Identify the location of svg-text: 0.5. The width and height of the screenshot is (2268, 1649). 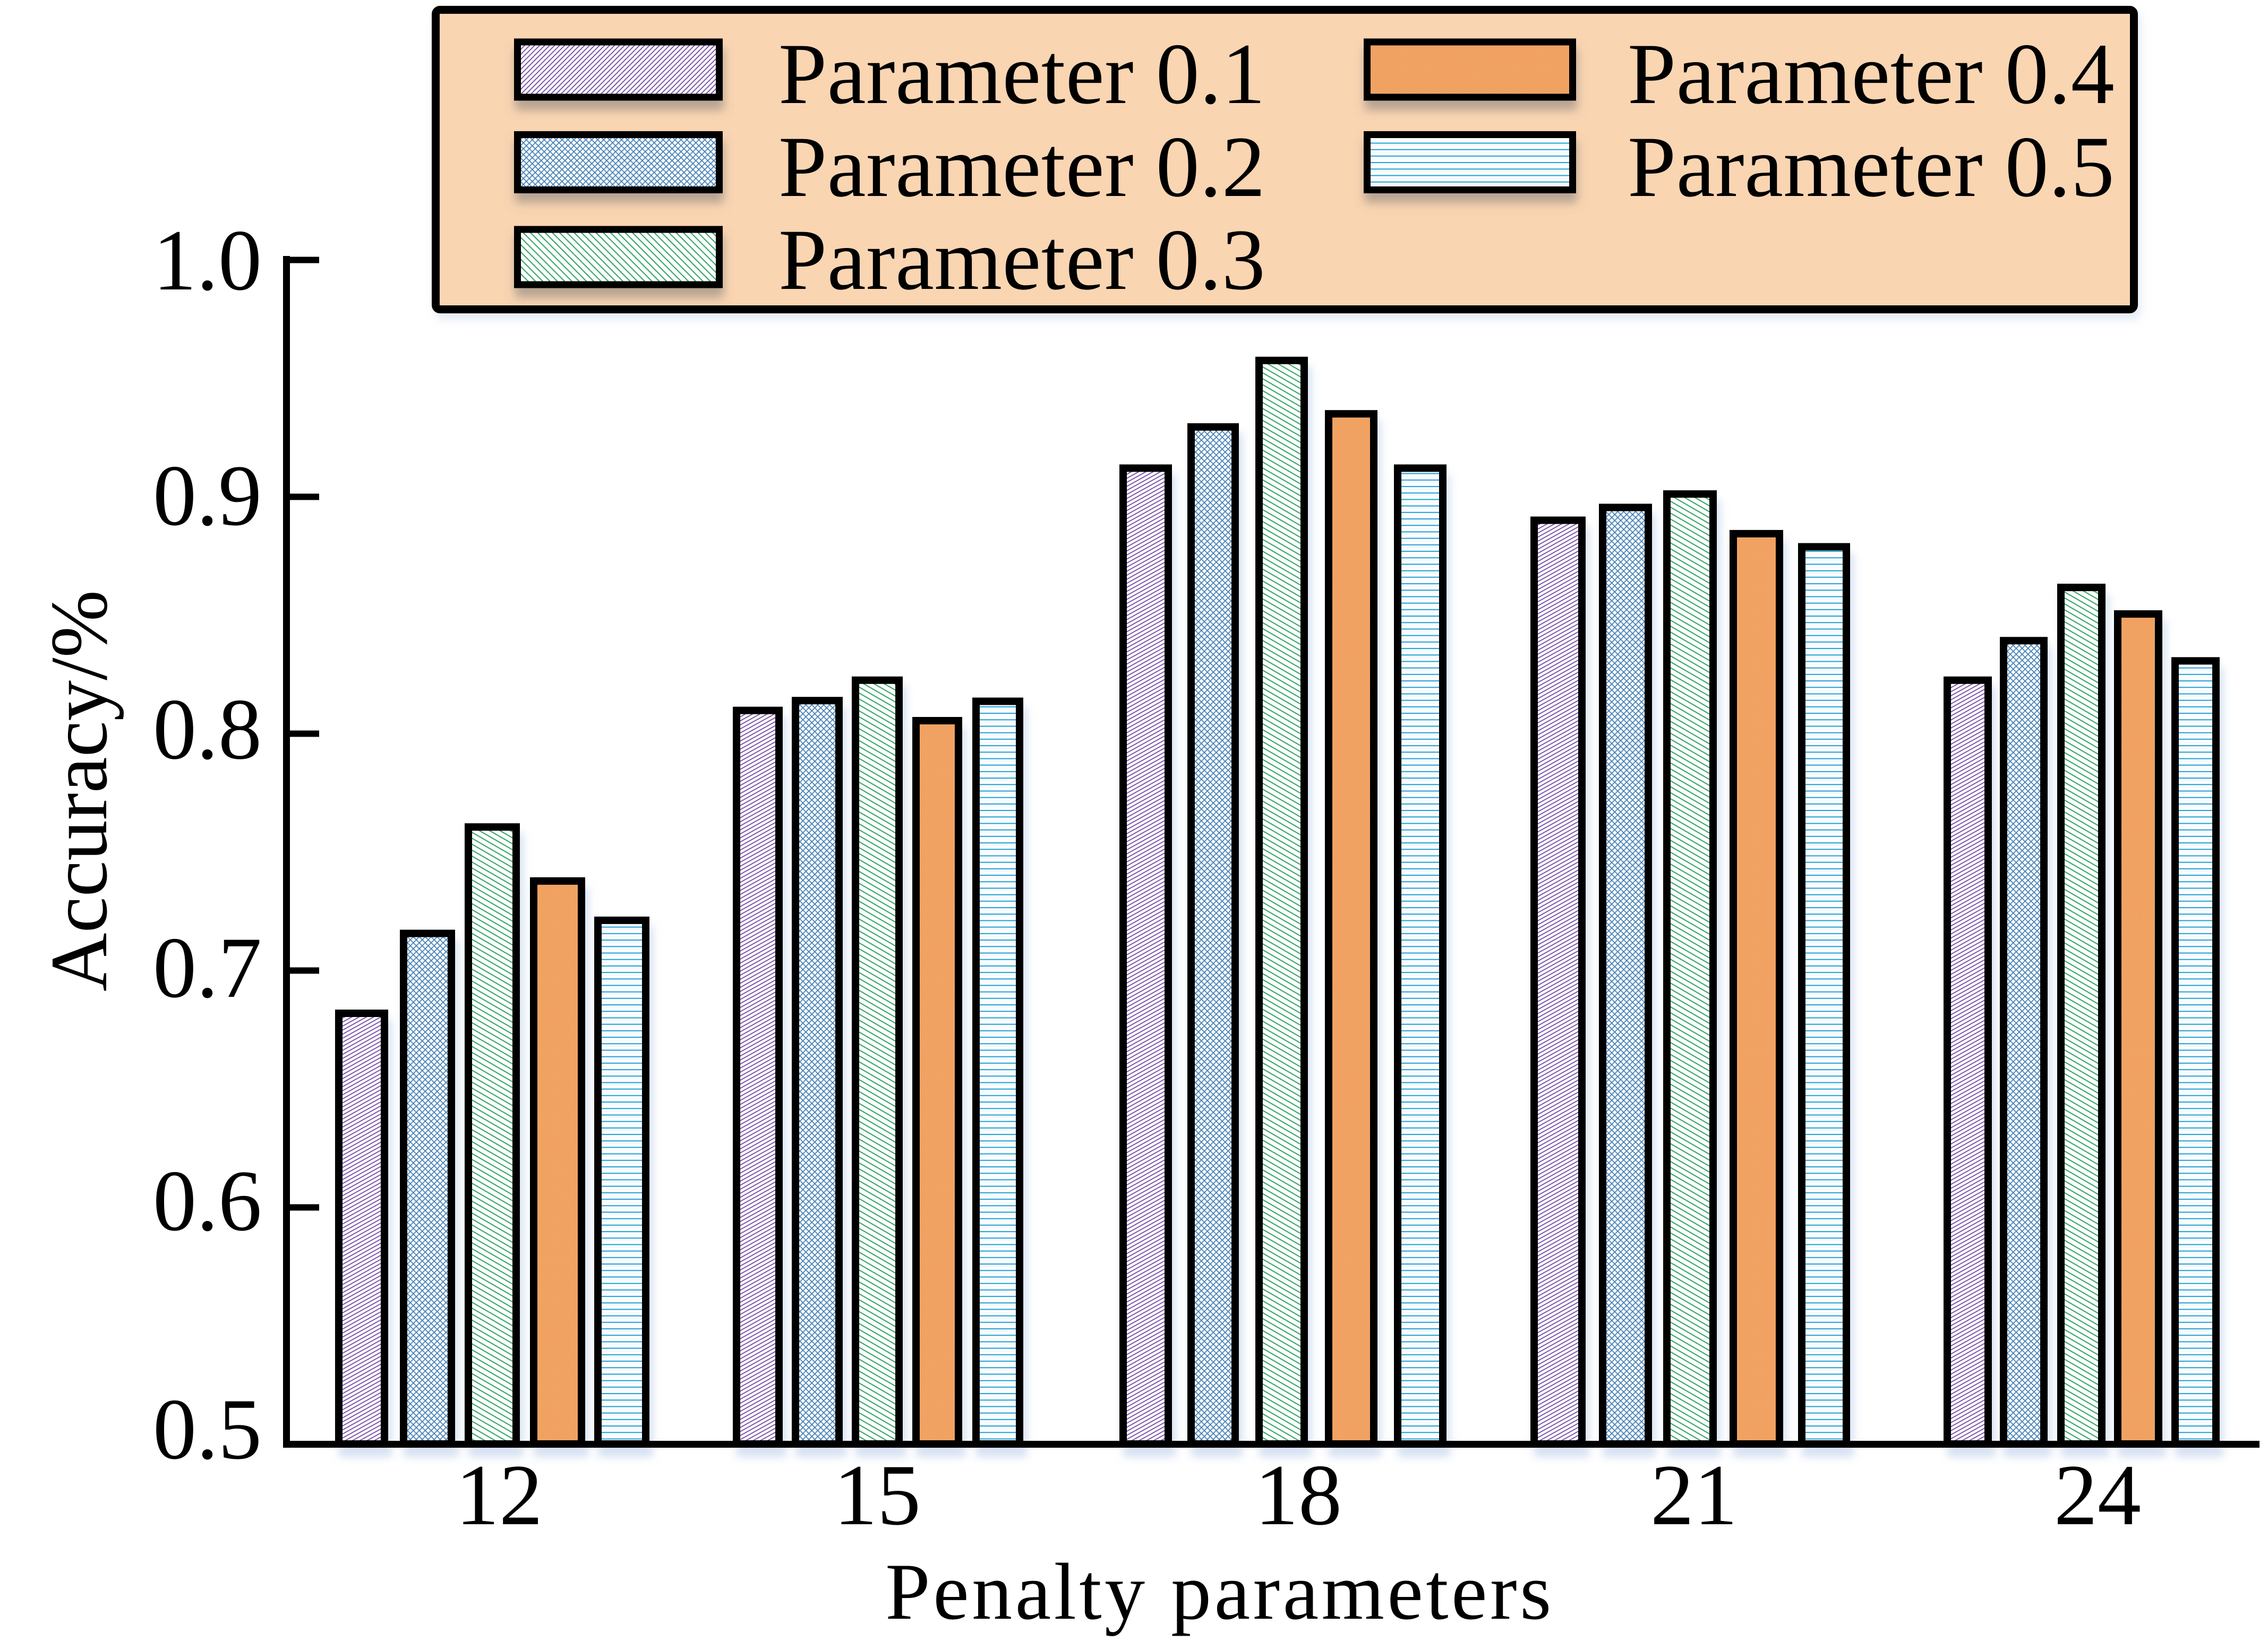
(207, 1429).